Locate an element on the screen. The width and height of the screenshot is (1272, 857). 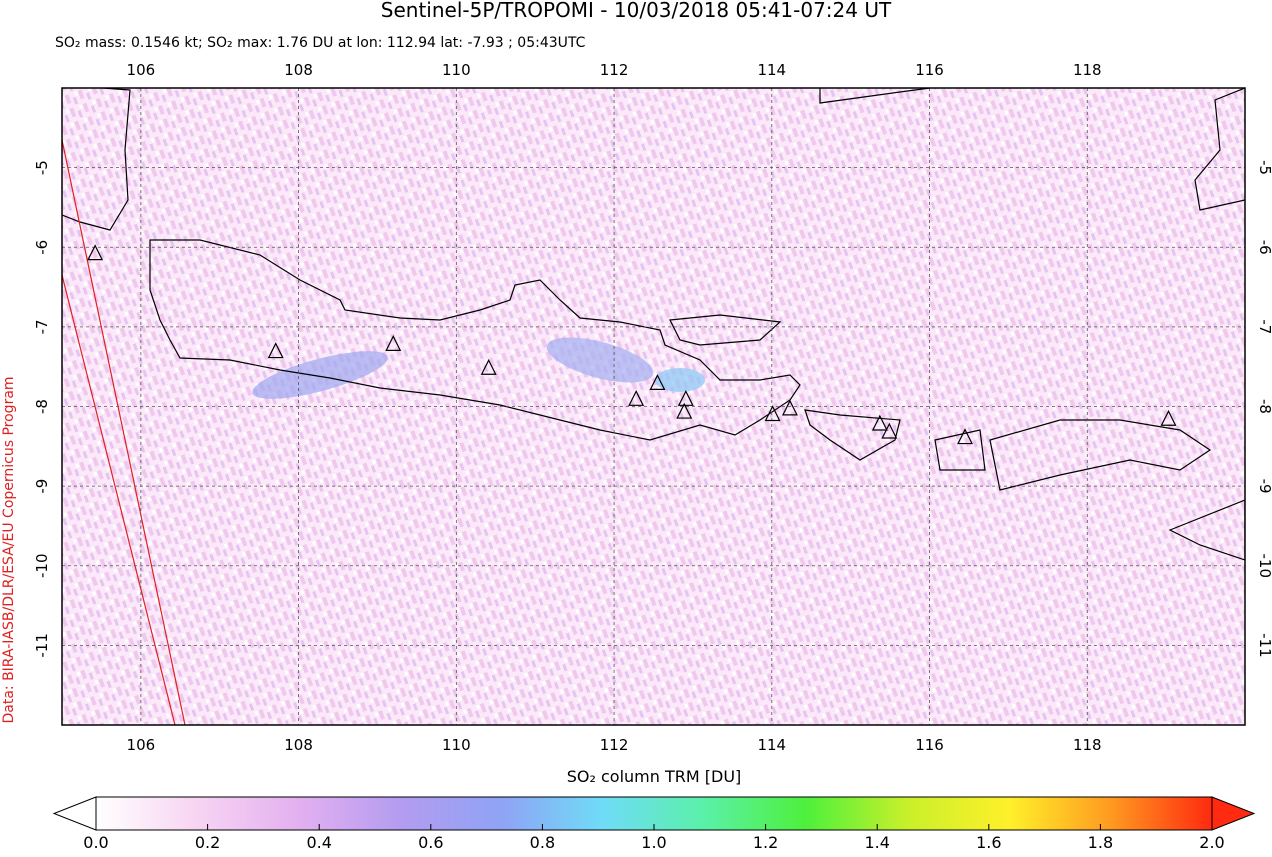
so2-plumes is located at coordinates (478, 368).